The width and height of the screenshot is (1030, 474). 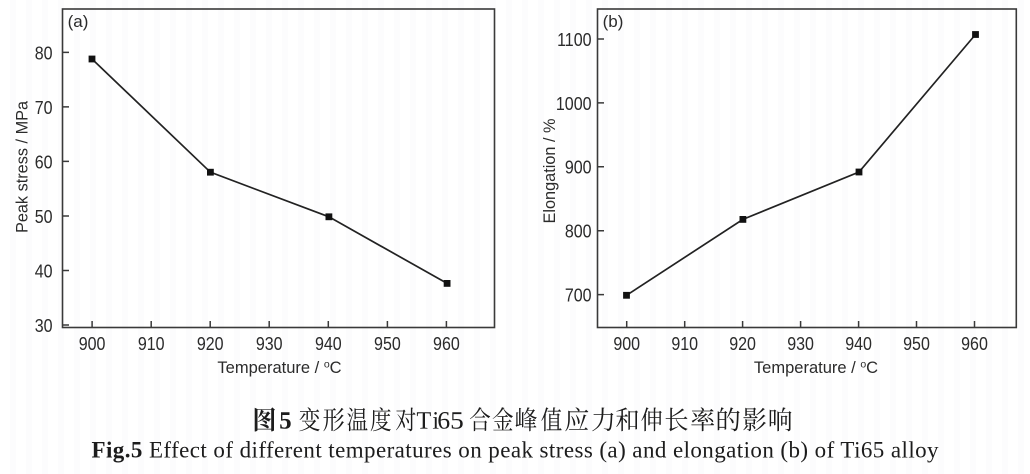 What do you see at coordinates (574, 40) in the screenshot?
I see `svg-text: 1100` at bounding box center [574, 40].